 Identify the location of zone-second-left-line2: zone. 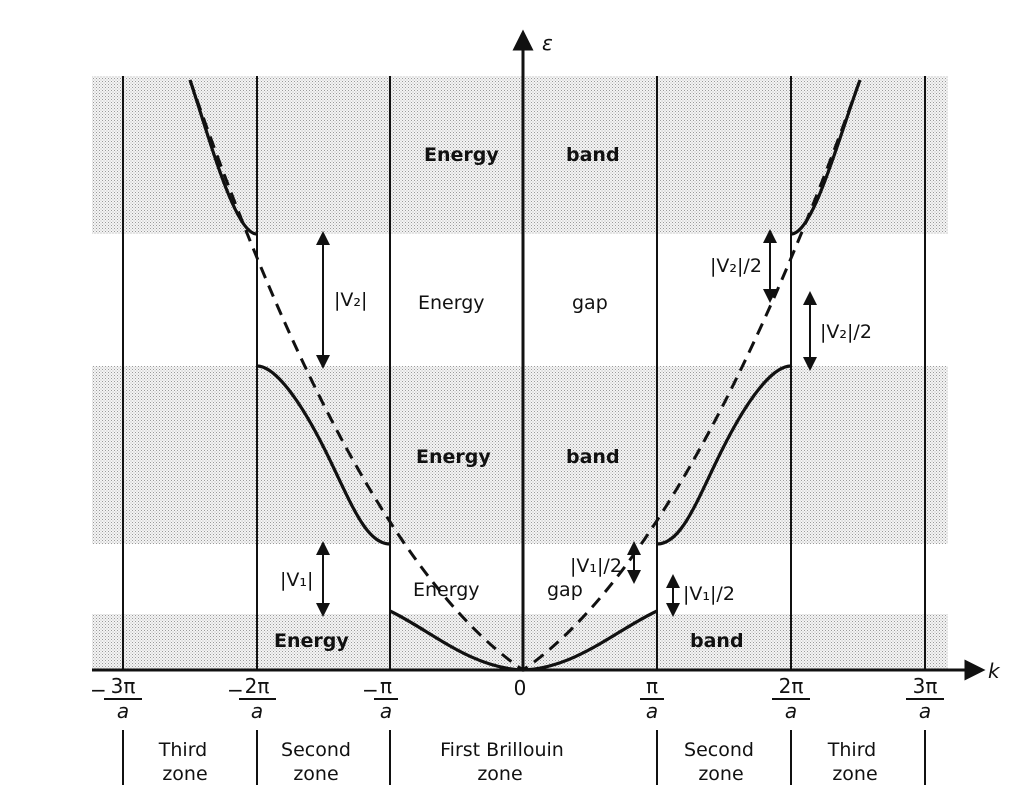
(315, 774).